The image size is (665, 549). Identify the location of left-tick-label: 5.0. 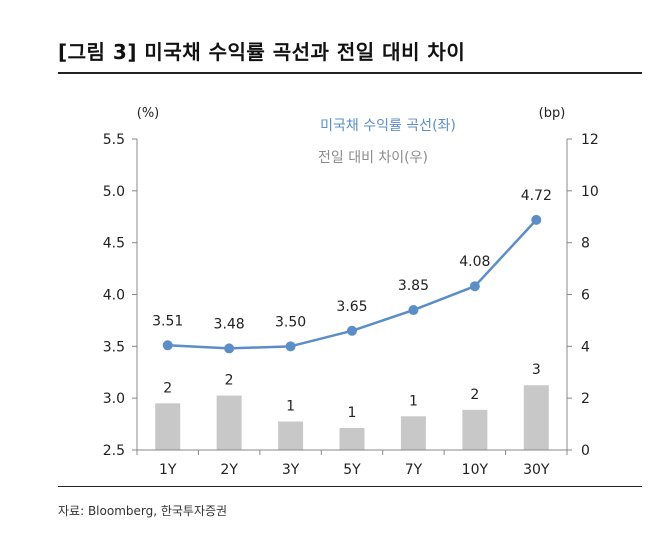
(114, 192).